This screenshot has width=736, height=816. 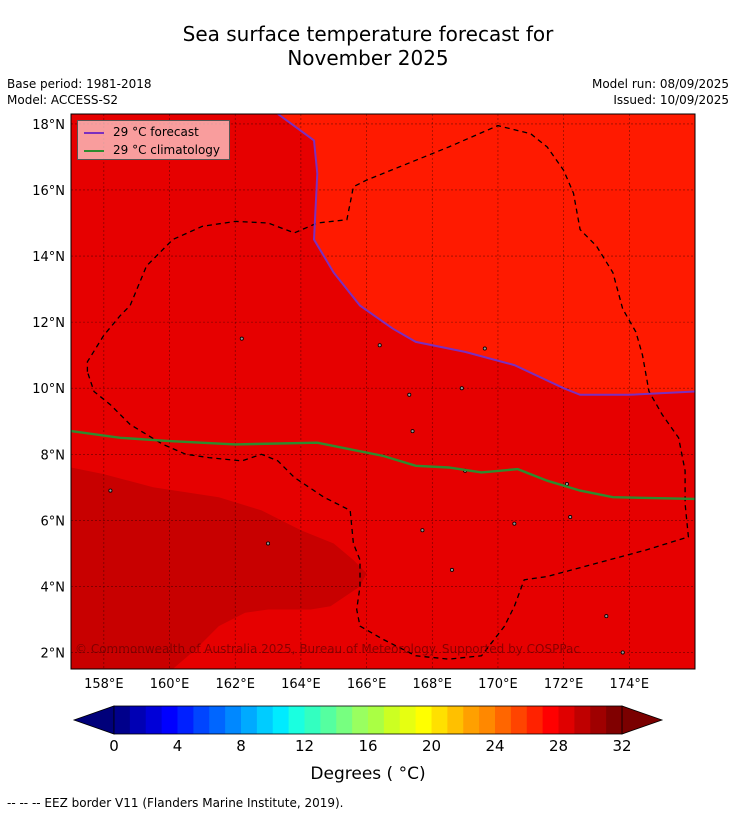 I want to click on lon-tick-label: 162°E, so click(x=235, y=684).